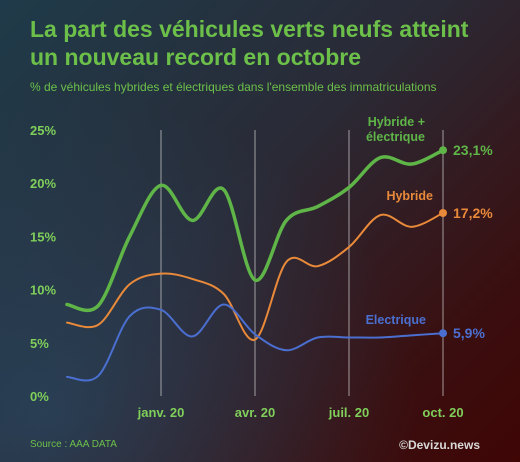 Image resolution: width=520 pixels, height=462 pixels. I want to click on series-line, so click(255, 342).